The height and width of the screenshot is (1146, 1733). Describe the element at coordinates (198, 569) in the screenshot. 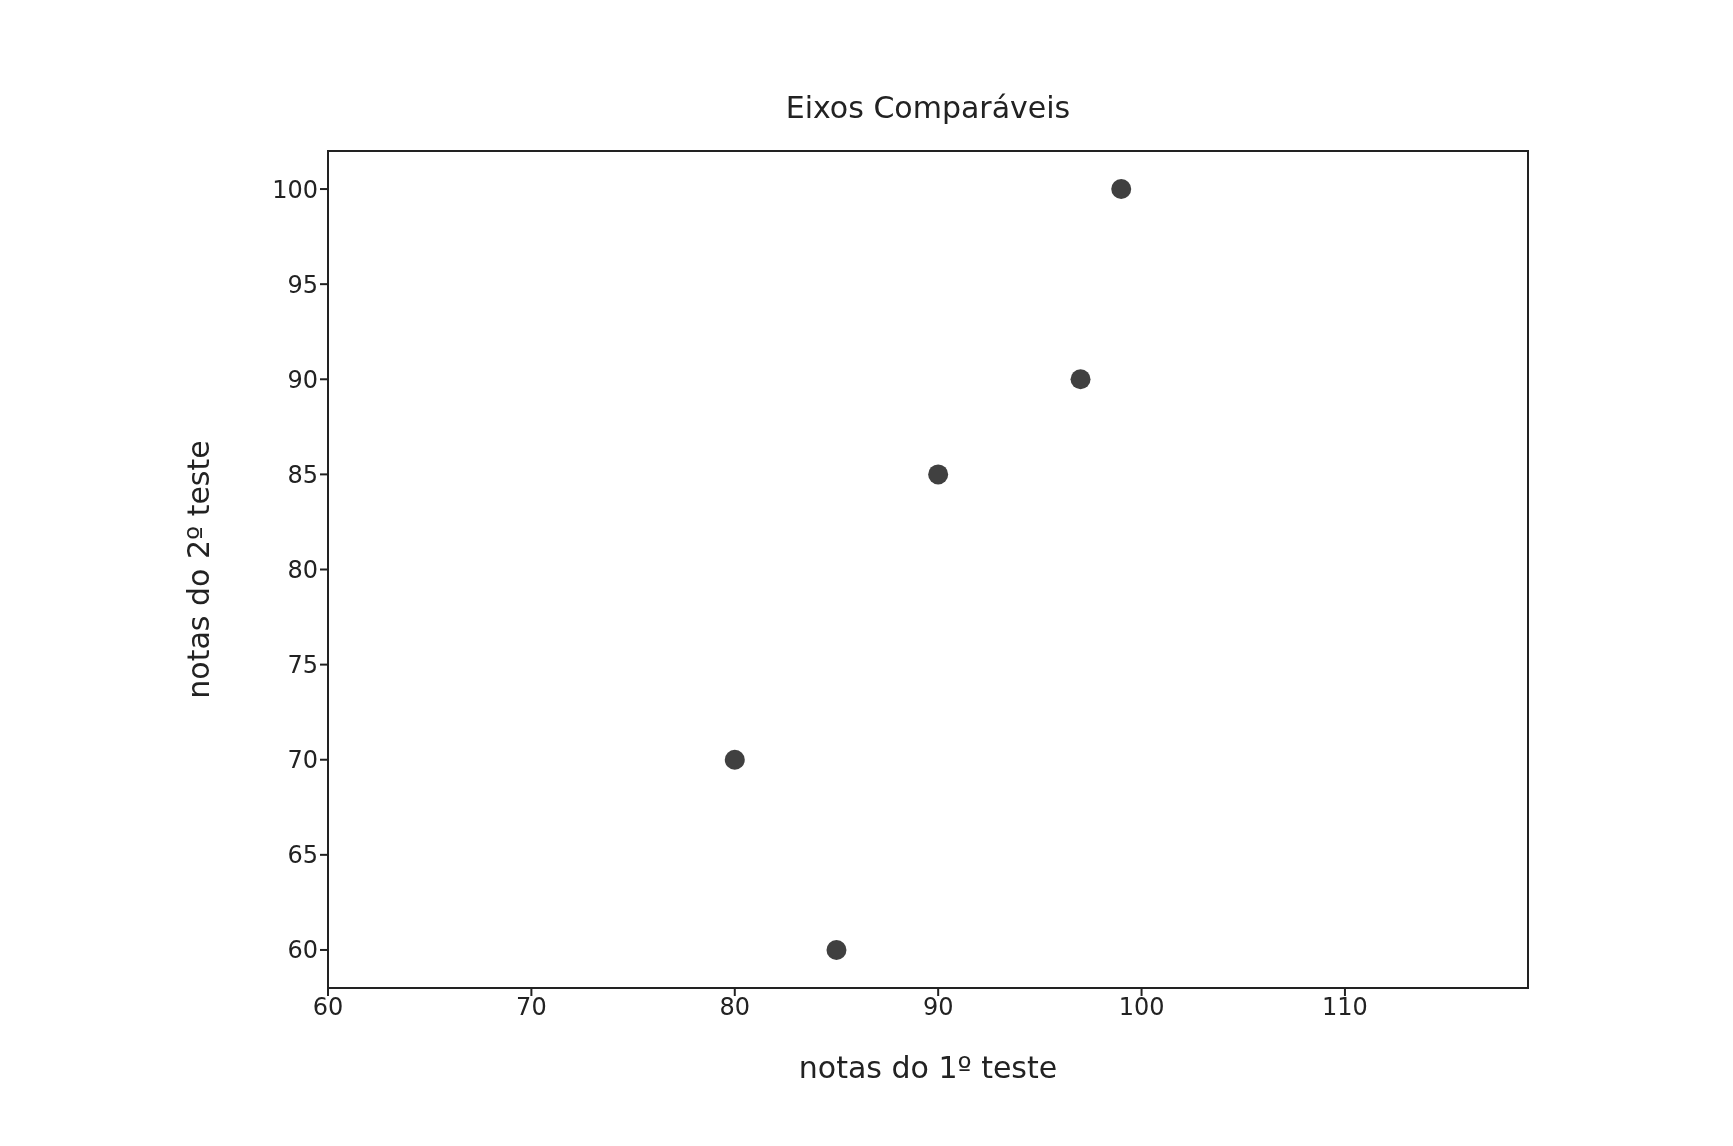

I see `y-axis-title: notas do 2º teste` at that location.